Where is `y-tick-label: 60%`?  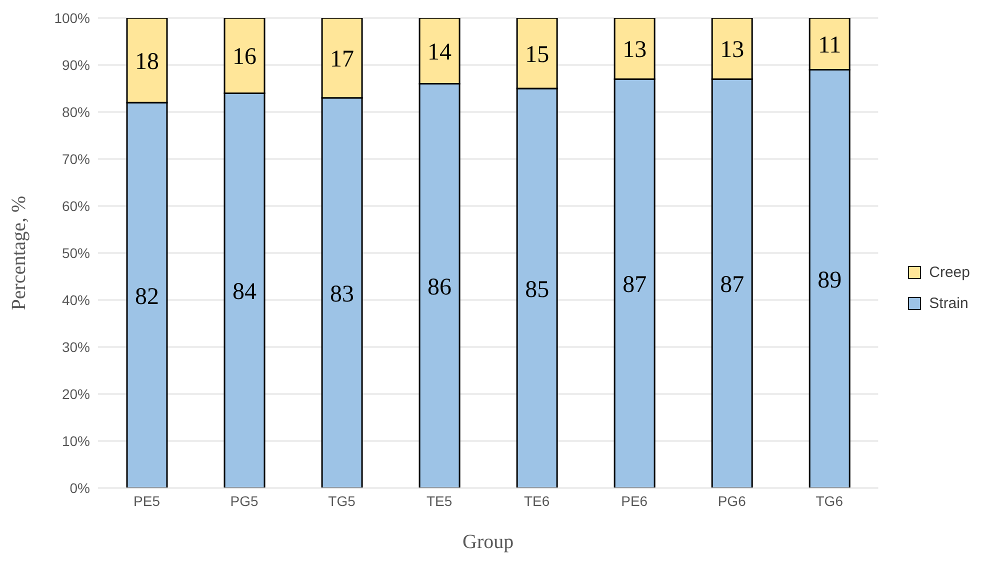 y-tick-label: 60% is located at coordinates (76, 206).